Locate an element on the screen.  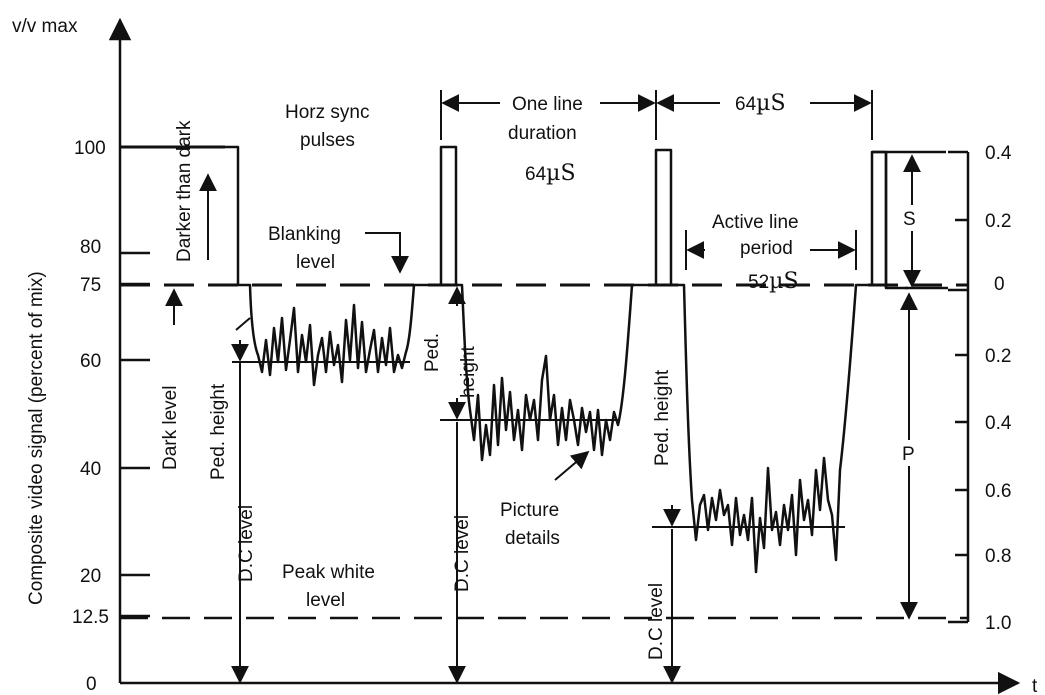
tick-60: 60 is located at coordinates (90, 361).